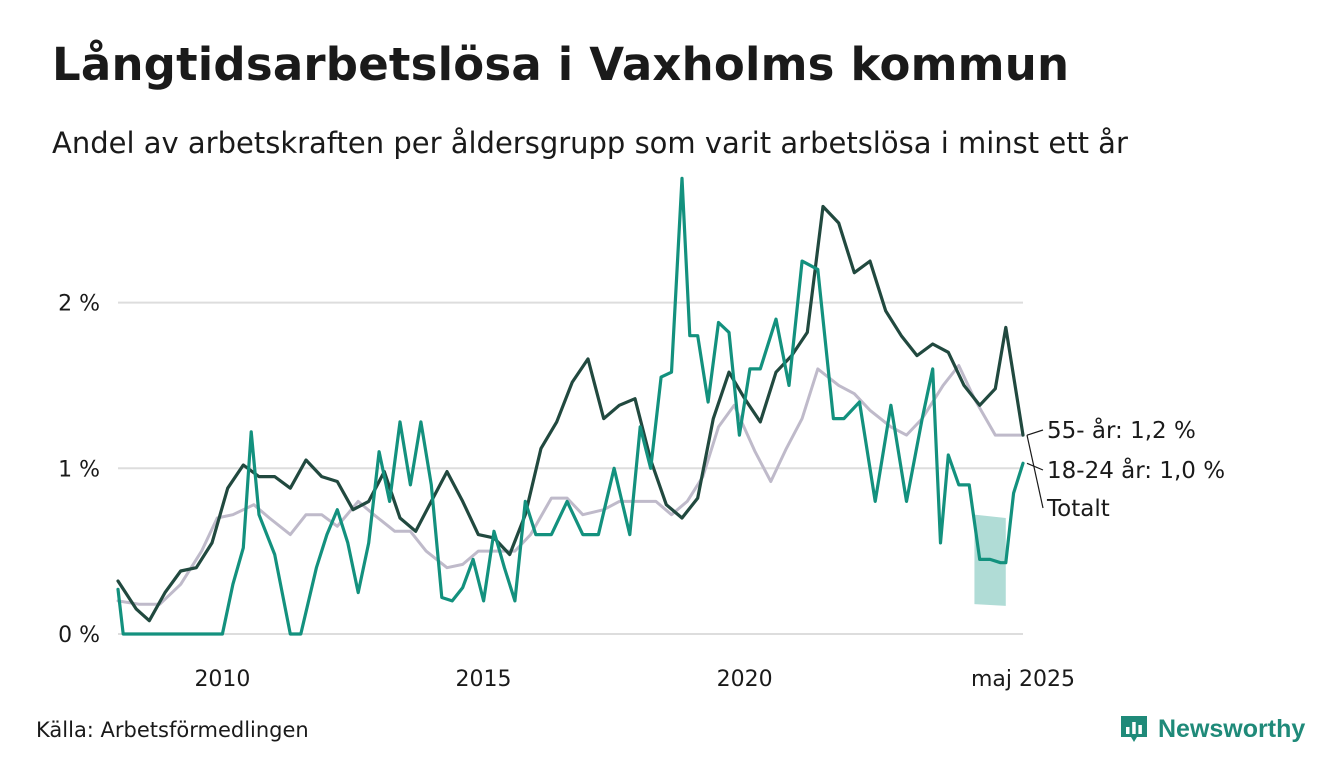 The height and width of the screenshot is (780, 1340). What do you see at coordinates (79, 635) in the screenshot?
I see `y-tick-label: 0 %` at bounding box center [79, 635].